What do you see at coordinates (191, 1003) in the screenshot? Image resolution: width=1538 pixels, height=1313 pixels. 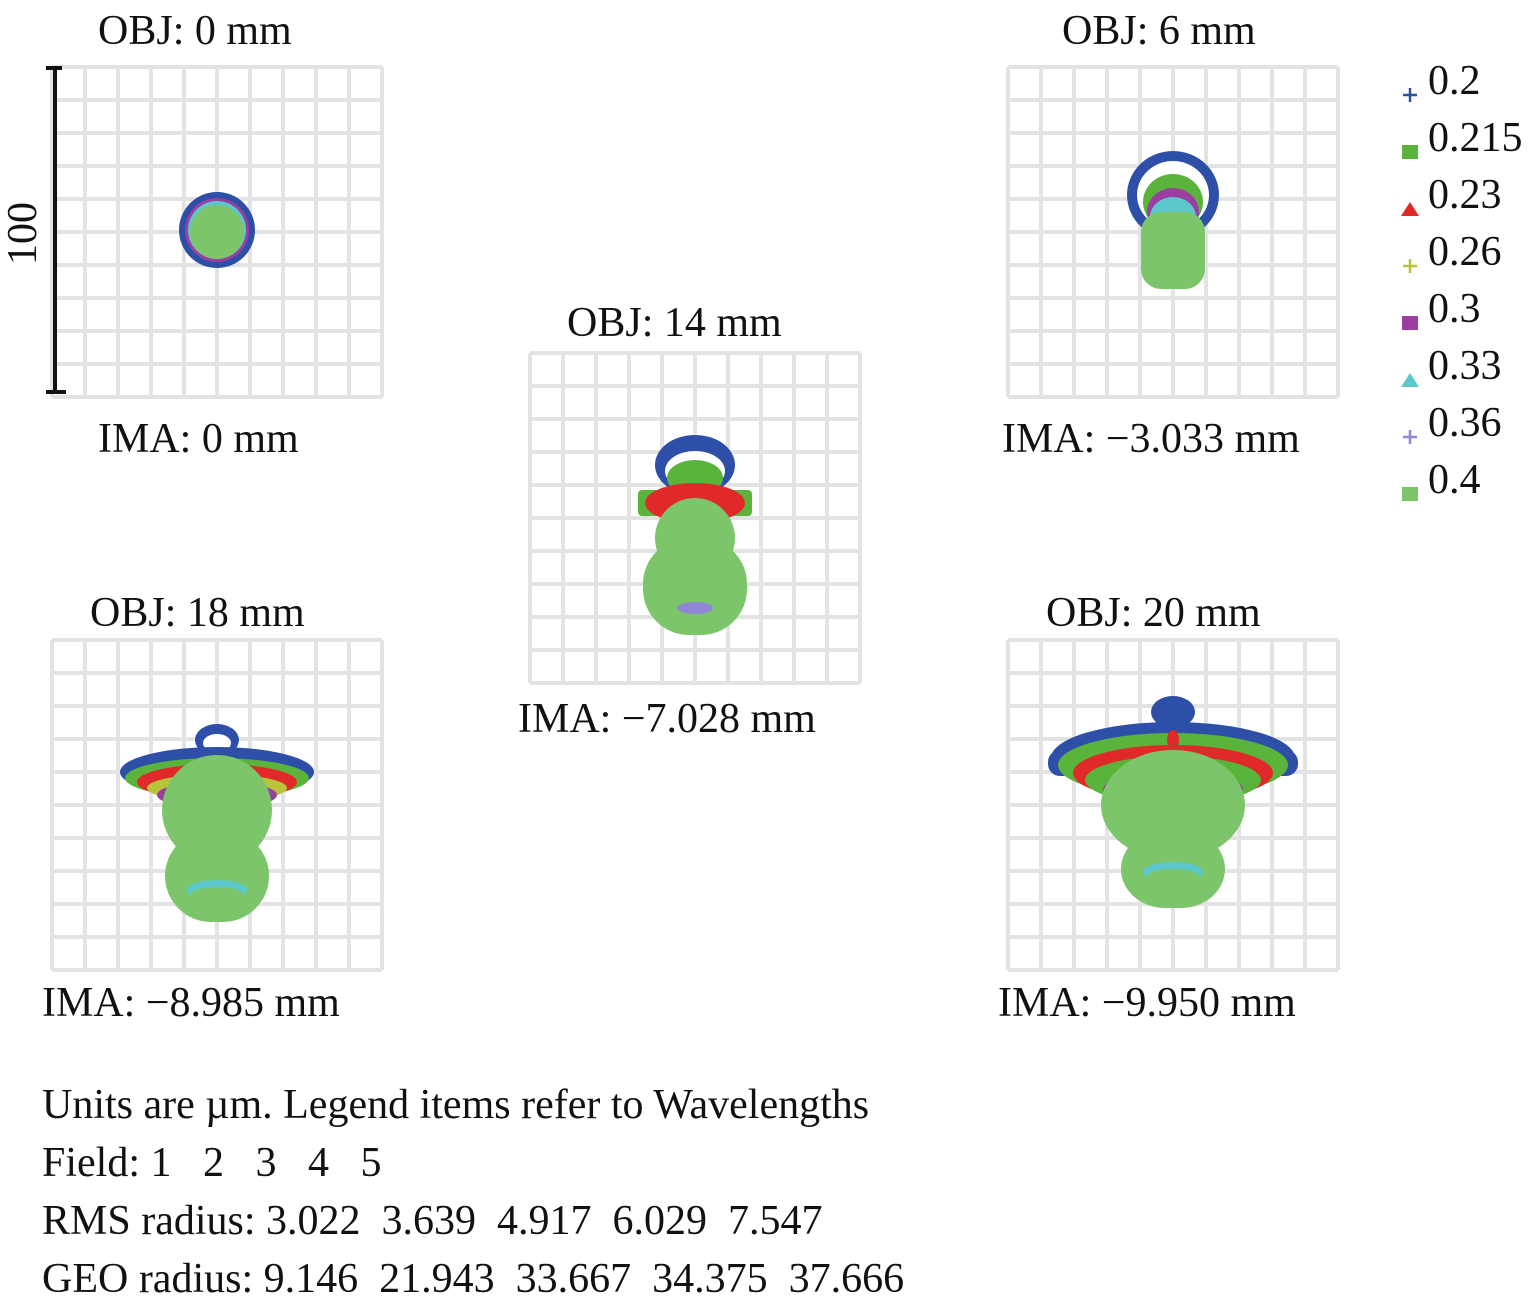 I see `panel-4-ima-label: IMA: −8.985 mm` at bounding box center [191, 1003].